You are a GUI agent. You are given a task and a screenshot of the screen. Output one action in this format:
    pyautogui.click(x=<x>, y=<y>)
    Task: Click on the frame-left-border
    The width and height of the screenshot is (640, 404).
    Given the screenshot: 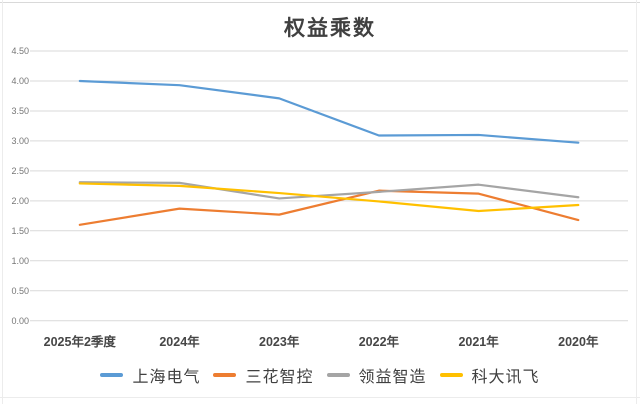 What is the action you would take?
    pyautogui.click(x=2, y=202)
    